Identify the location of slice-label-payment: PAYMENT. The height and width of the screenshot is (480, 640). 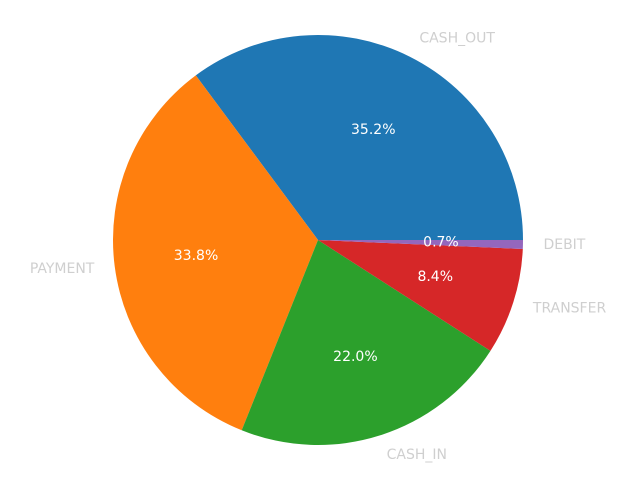
(62, 269).